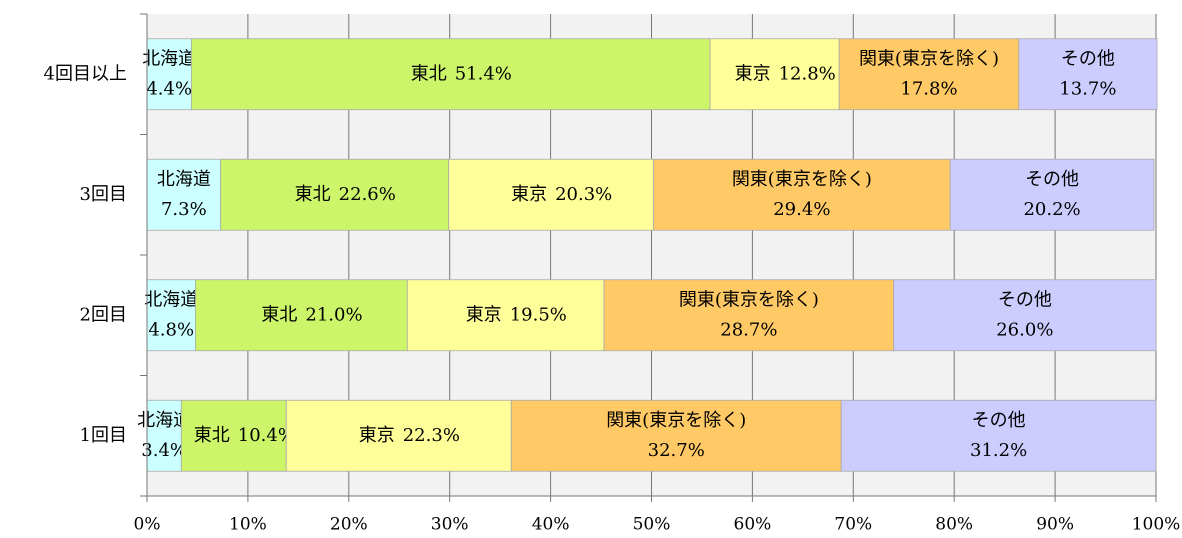 This screenshot has width=1182, height=538. I want to click on data-label: 51.4%, so click(483, 73).